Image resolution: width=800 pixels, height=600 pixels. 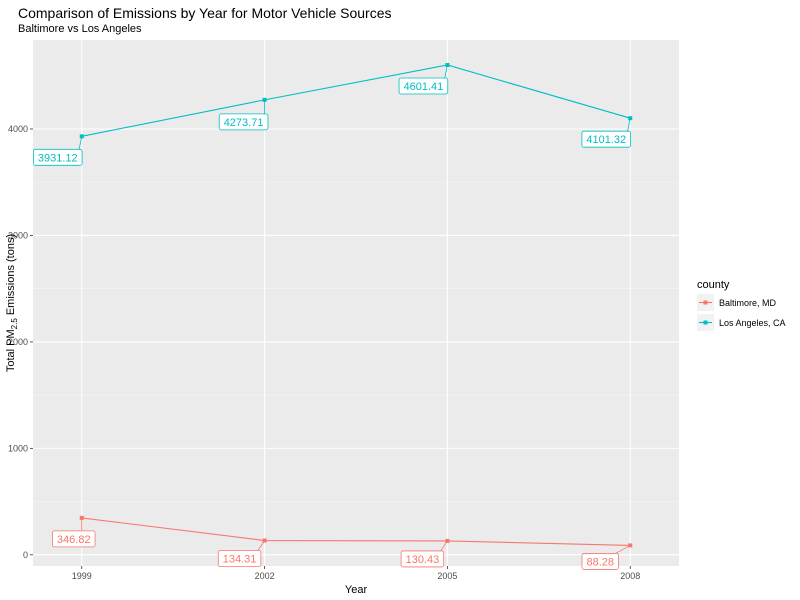 What do you see at coordinates (82, 576) in the screenshot?
I see `x-tick-label: 1999` at bounding box center [82, 576].